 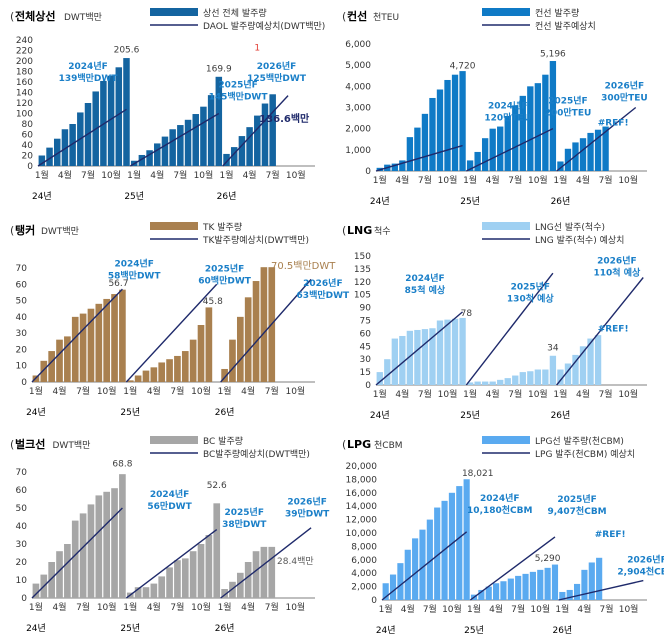 What do you see at coordinates (530, 293) in the screenshot?
I see `forecast-annotation: 2025년F 130척 예상` at bounding box center [530, 293].